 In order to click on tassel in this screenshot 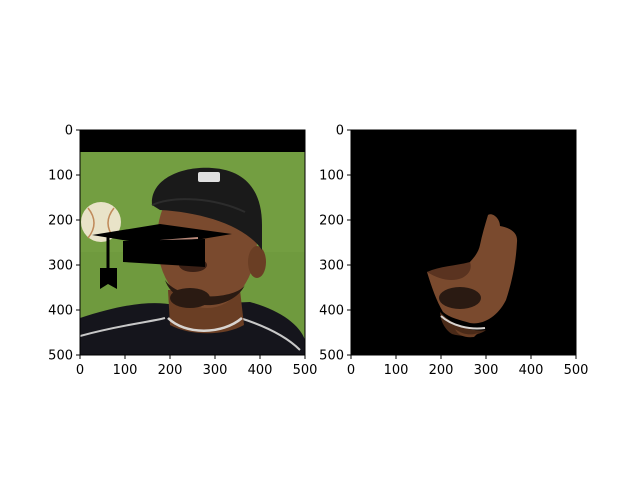, I will do `click(108, 278)`.